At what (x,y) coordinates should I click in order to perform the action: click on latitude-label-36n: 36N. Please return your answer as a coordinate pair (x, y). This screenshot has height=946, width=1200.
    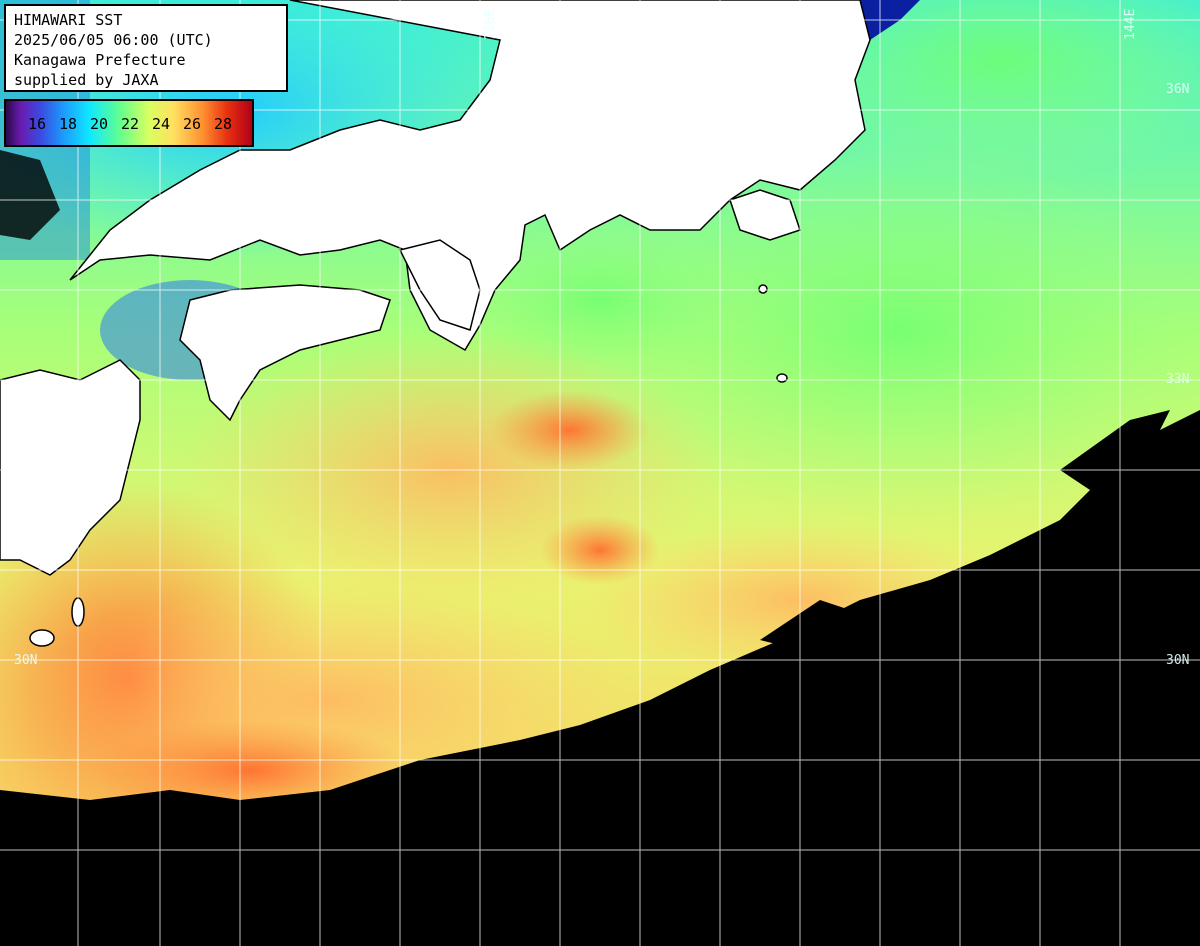
    Looking at the image, I should click on (1178, 89).